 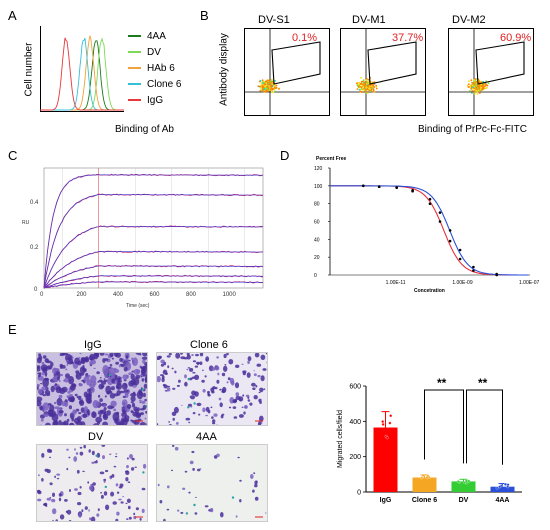 I want to click on y-tick-label: 0.2, so click(x=34, y=248).